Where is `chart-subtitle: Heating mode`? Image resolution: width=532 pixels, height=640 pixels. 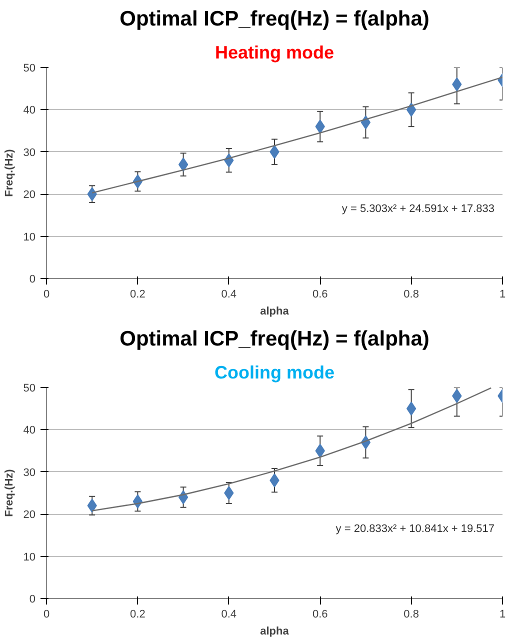 chart-subtitle: Heating mode is located at coordinates (274, 52).